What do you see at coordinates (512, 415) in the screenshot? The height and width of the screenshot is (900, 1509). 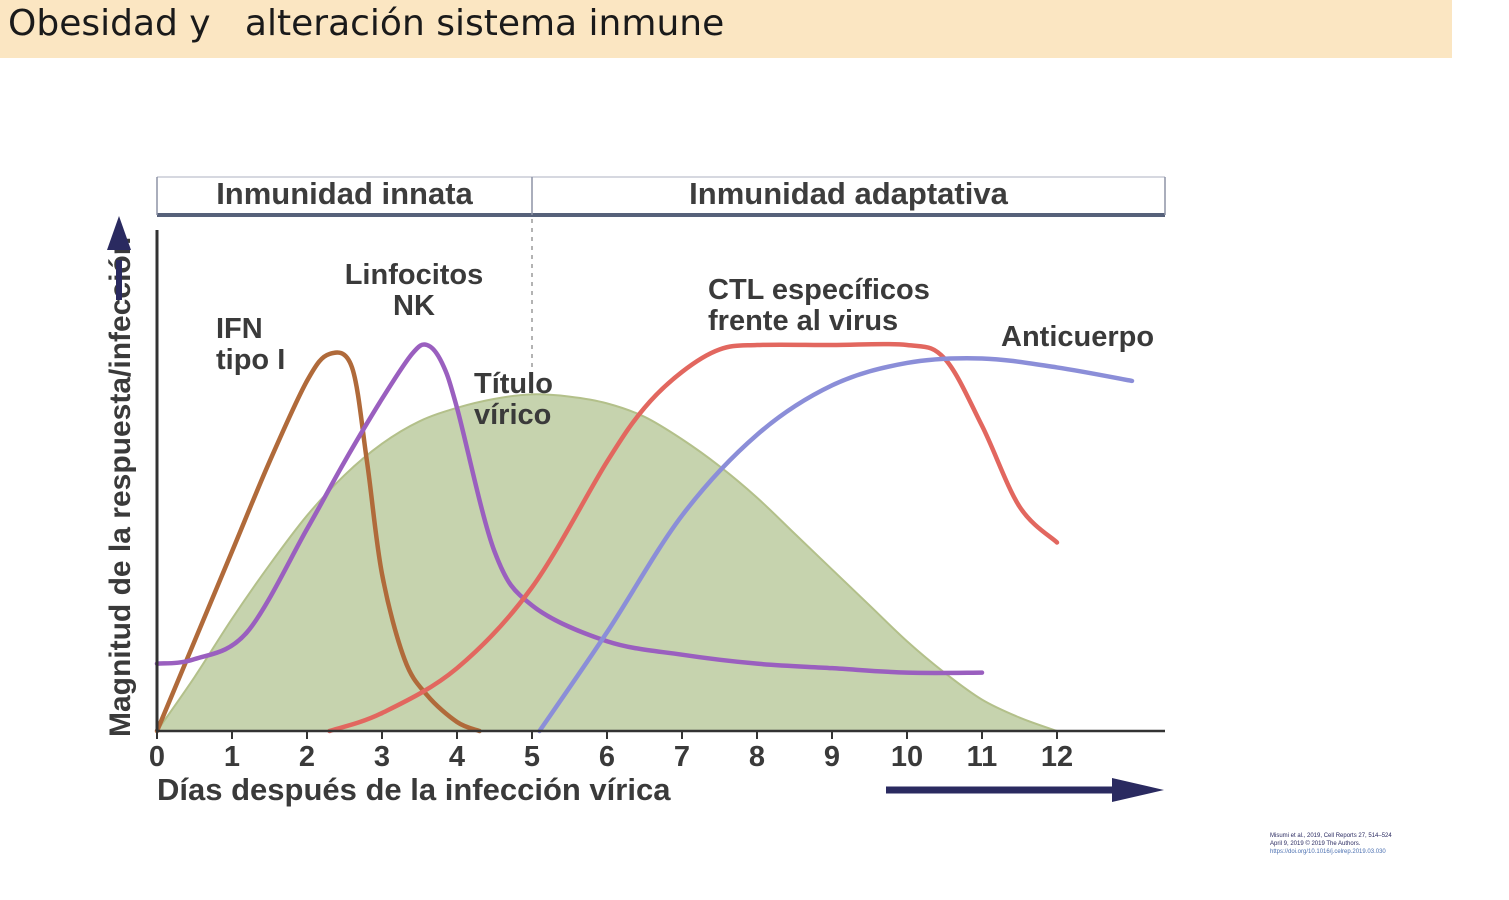 I see `series-label-0-1: vírico` at bounding box center [512, 415].